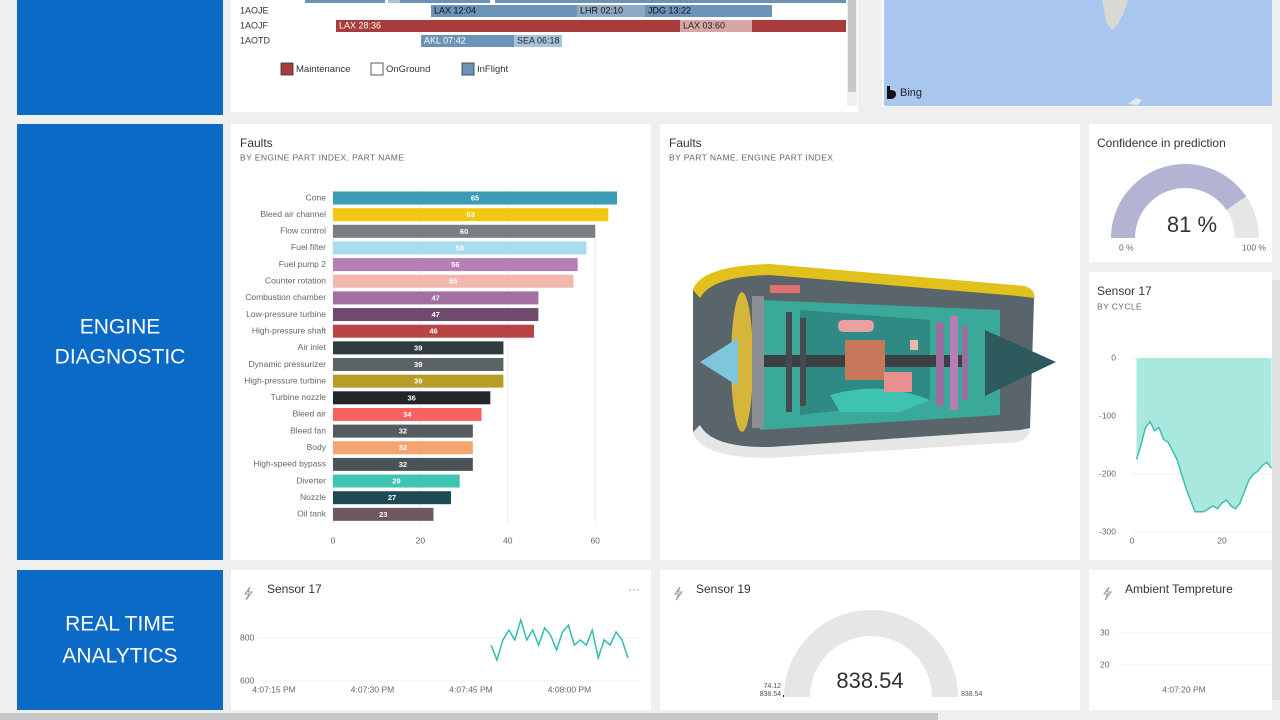 The image size is (1280, 720). Describe the element at coordinates (678, 593) in the screenshot. I see `live-icon` at that location.